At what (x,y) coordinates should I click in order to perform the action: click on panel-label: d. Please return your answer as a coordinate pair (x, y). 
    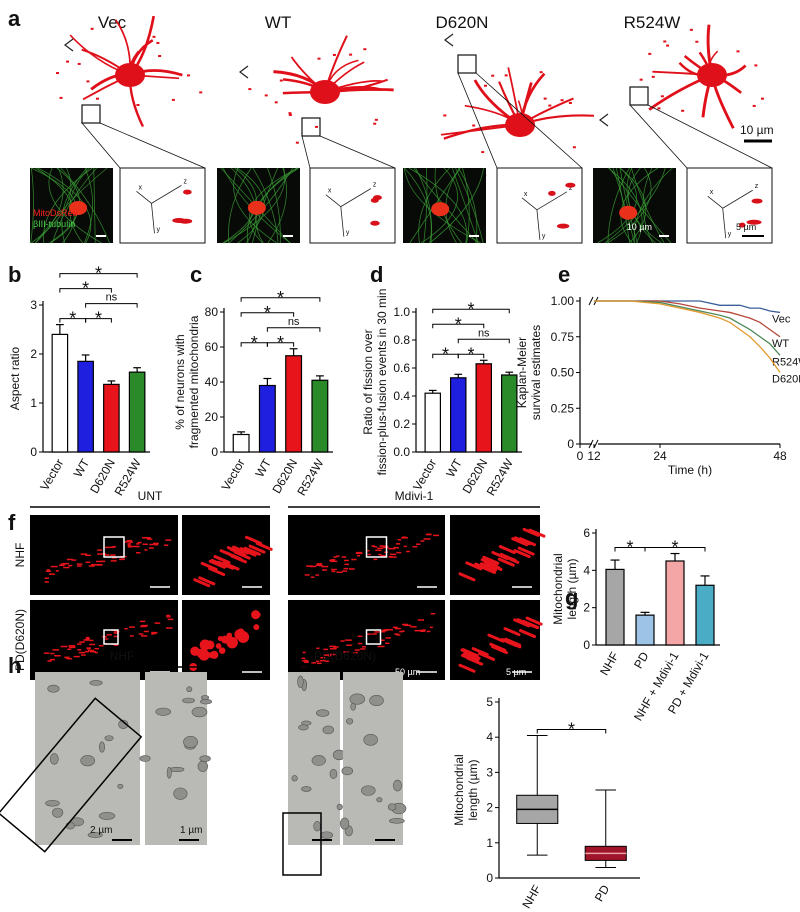
    Looking at the image, I should click on (376, 274).